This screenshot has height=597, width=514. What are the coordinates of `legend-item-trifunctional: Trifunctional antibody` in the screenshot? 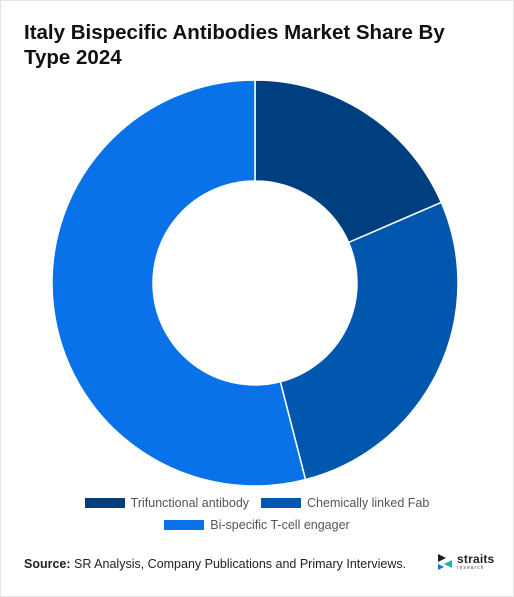 It's located at (167, 503).